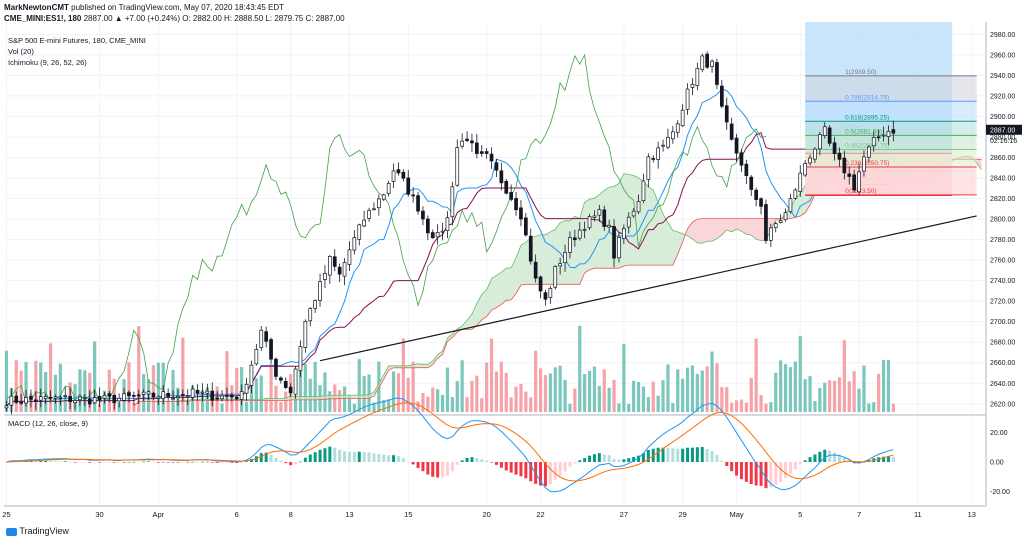 This screenshot has width=1024, height=542. What do you see at coordinates (48, 423) in the screenshot?
I see `legend-macd: MACD (12, 26, close, 9)` at bounding box center [48, 423].